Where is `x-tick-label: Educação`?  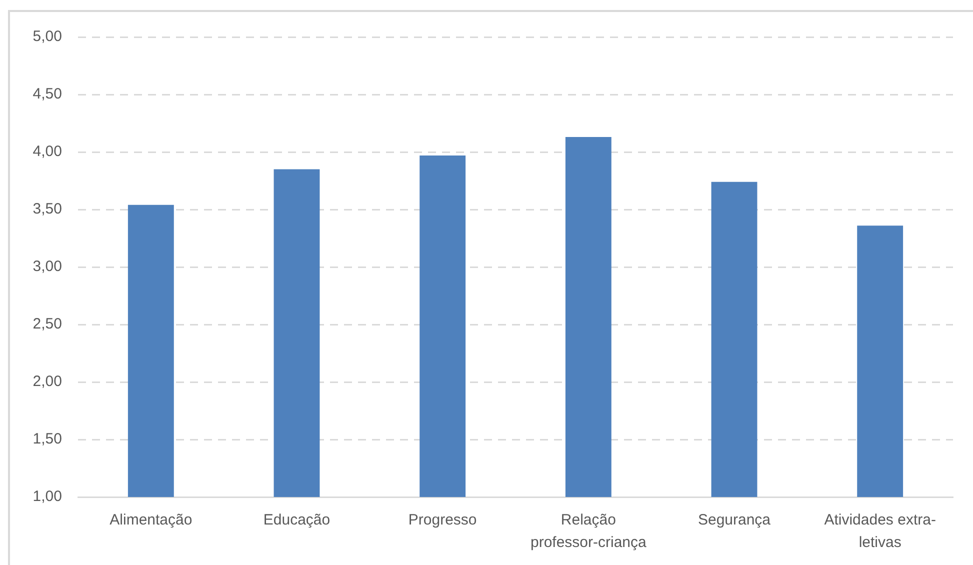
x-tick-label: Educação is located at coordinates (296, 519).